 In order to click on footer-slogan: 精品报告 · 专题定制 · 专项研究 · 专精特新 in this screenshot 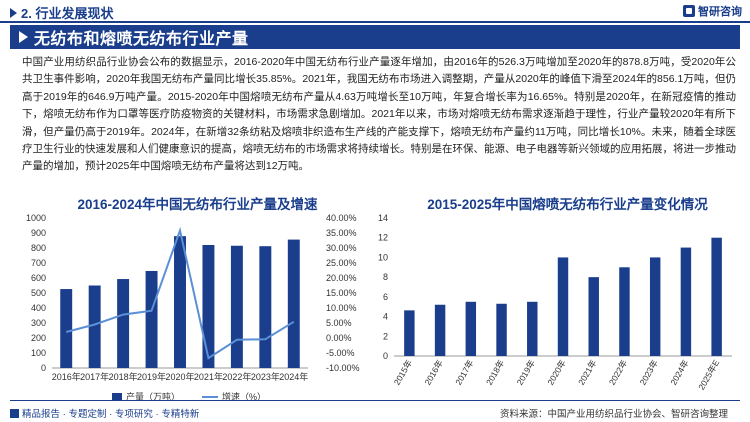, I will do `click(104, 413)`.